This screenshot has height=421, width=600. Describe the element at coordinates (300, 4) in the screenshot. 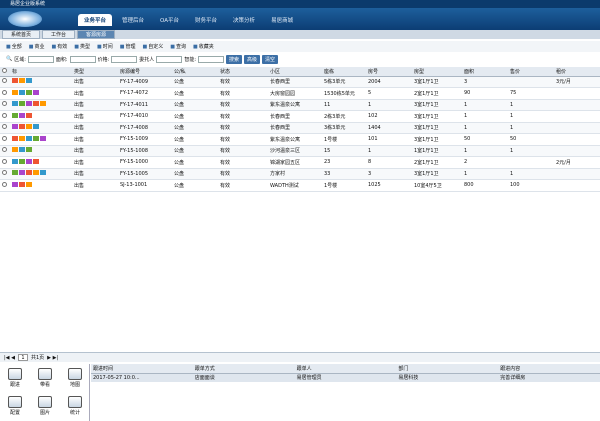

I see `title-bar: 易居企业版系统` at that location.